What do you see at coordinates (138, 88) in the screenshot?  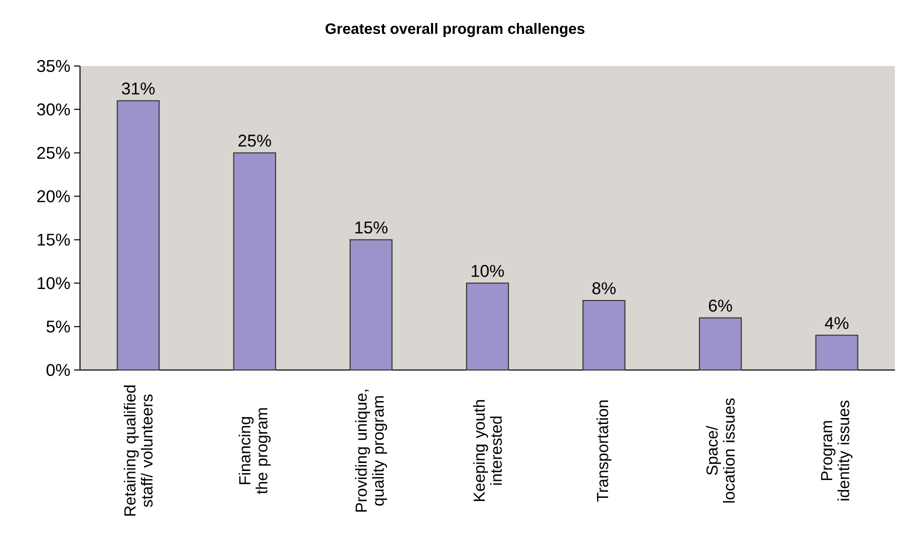 I see `data-label: 31%` at bounding box center [138, 88].